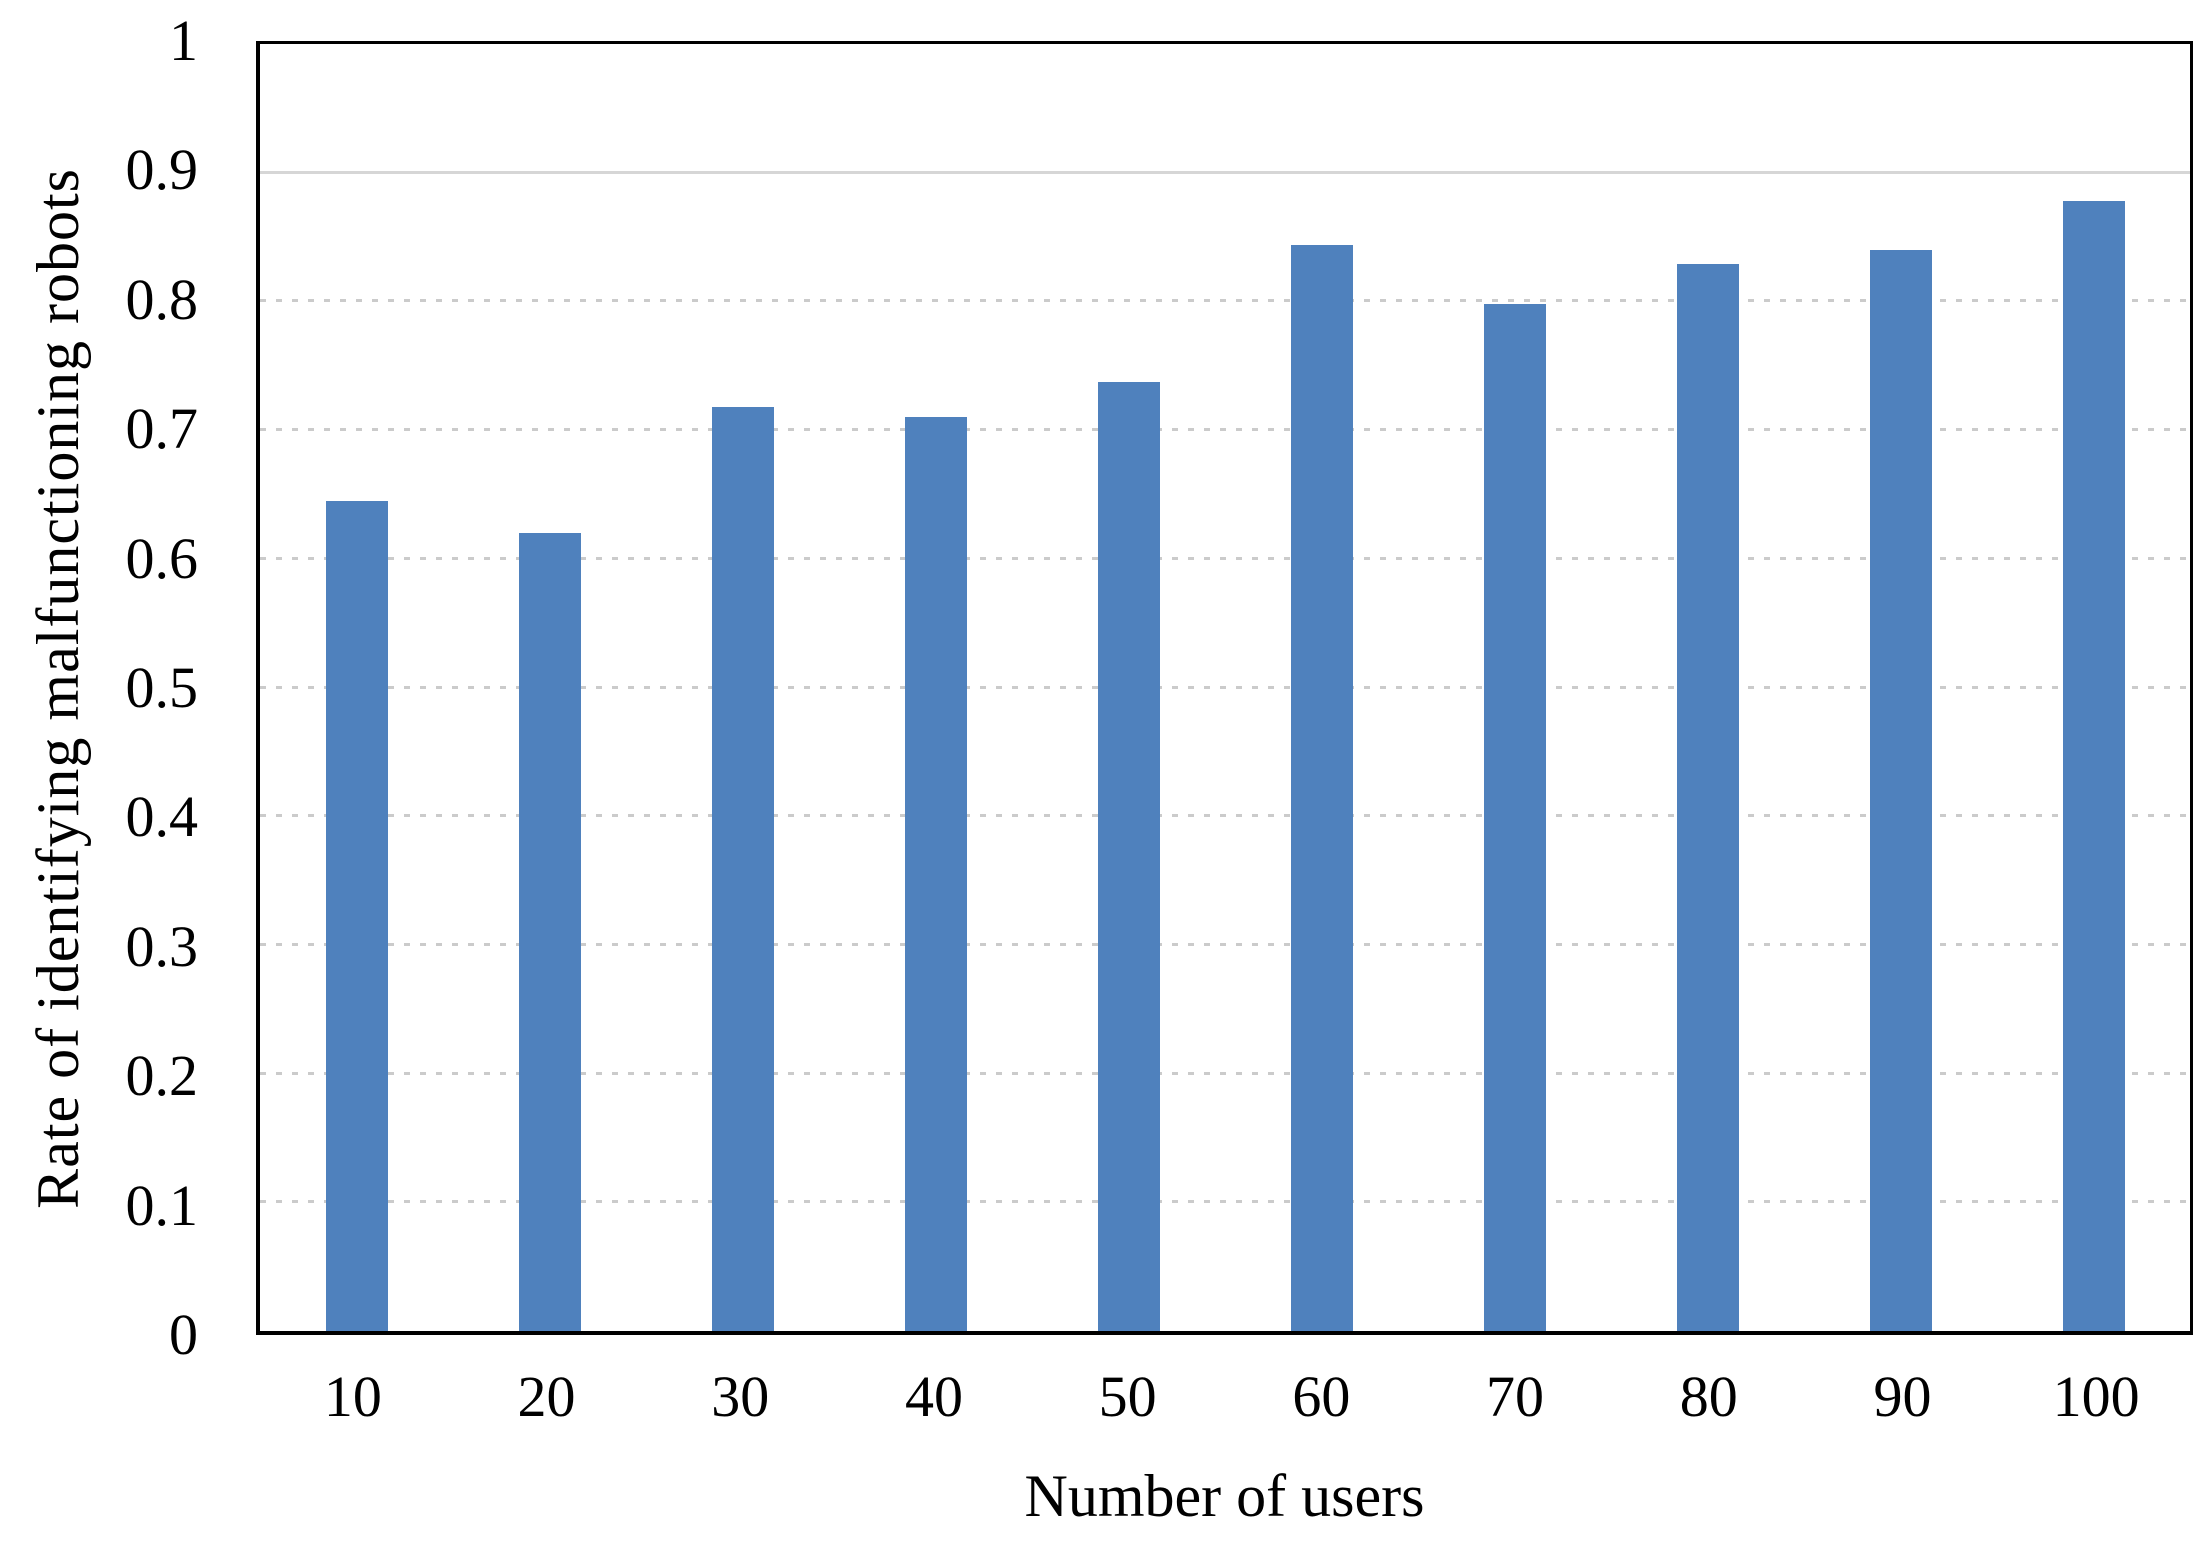 The height and width of the screenshot is (1547, 2210). Describe the element at coordinates (162, 558) in the screenshot. I see `y-tick-label-0.6: 0.6` at that location.